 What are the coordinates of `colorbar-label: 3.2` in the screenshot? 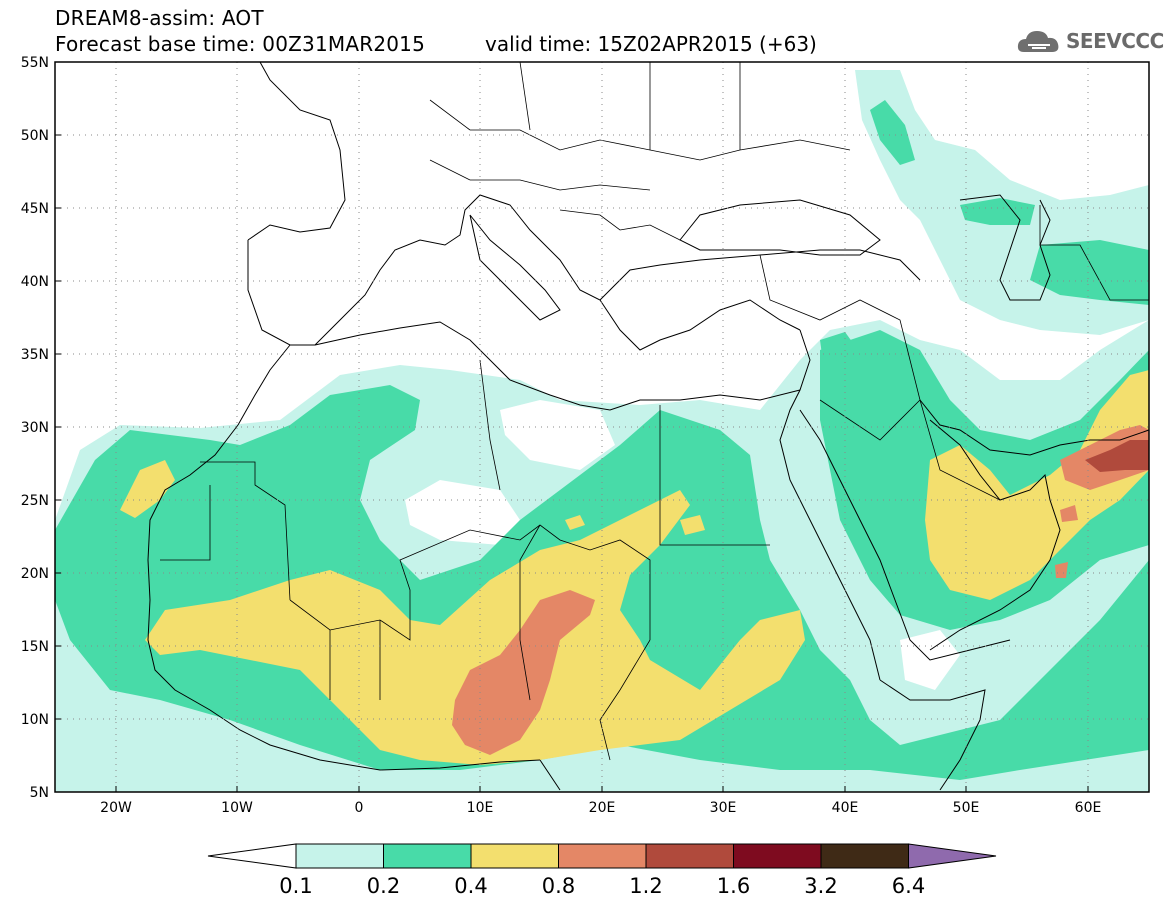 It's located at (820, 886).